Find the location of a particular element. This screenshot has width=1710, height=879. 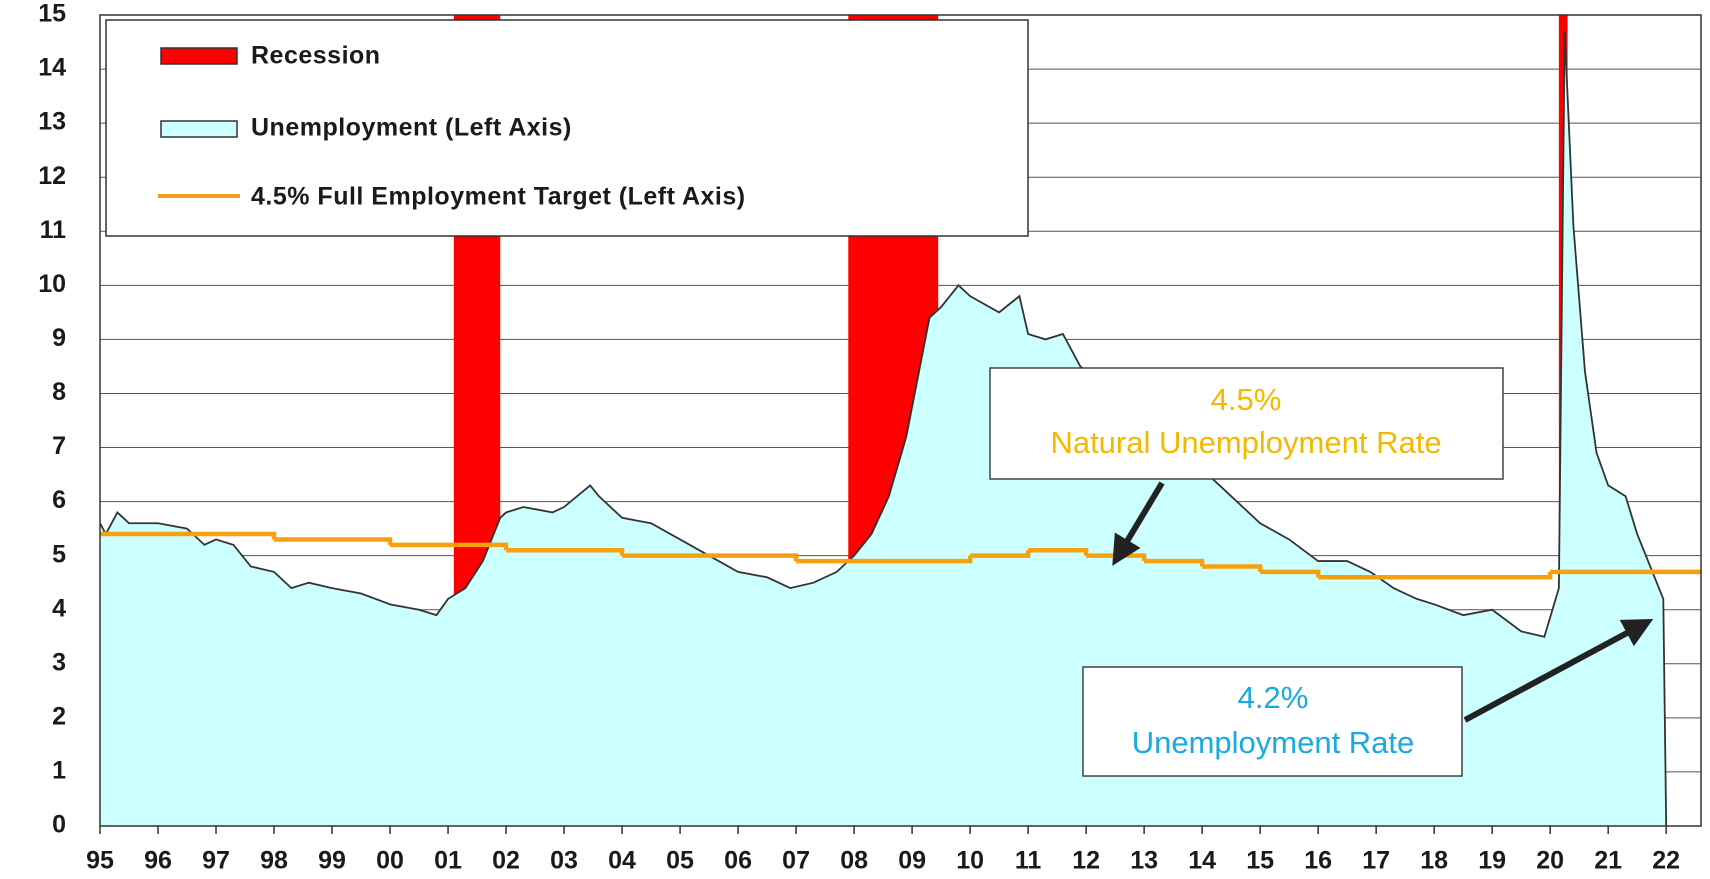

x-tick-label: 14 is located at coordinates (1202, 861).